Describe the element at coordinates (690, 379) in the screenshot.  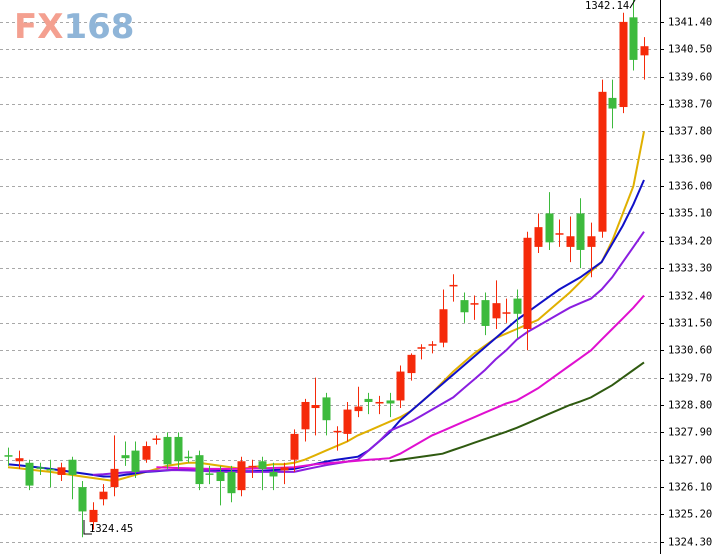
I see `y-tick-label: 1329.70` at that location.